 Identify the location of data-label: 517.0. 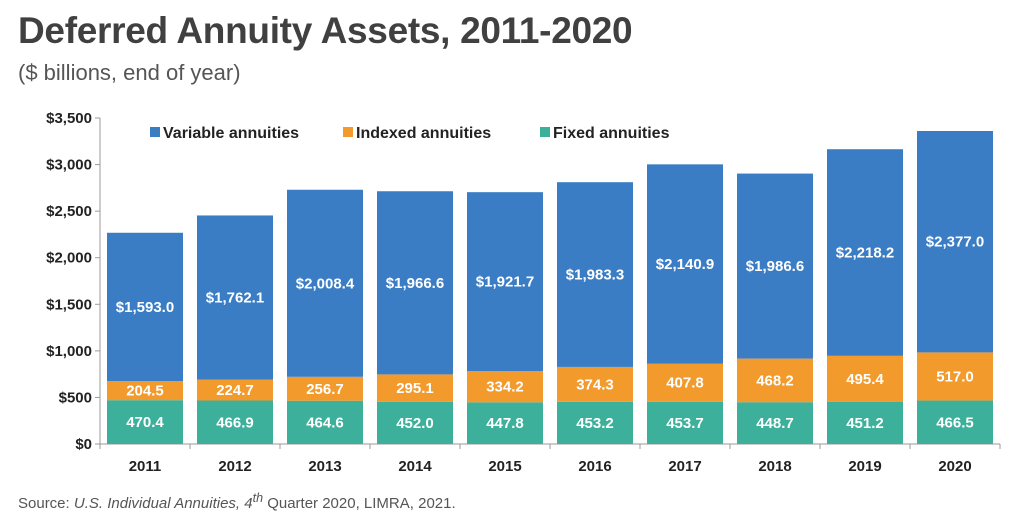
(955, 376).